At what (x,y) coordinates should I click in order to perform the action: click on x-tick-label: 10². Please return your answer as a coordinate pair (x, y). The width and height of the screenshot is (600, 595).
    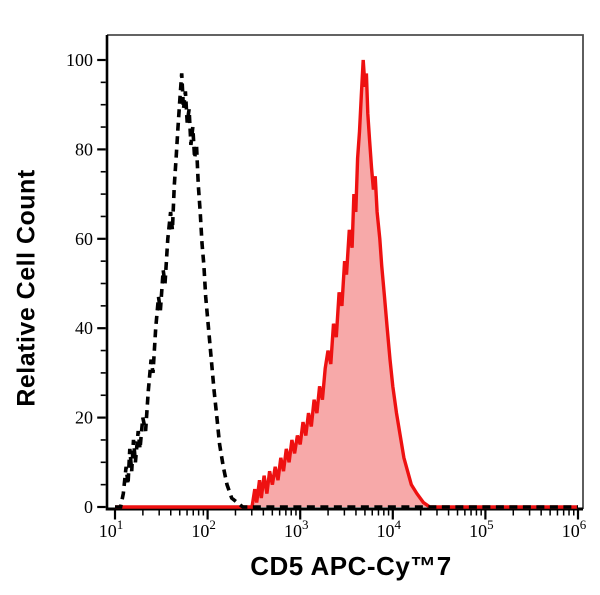
    Looking at the image, I should click on (203, 529).